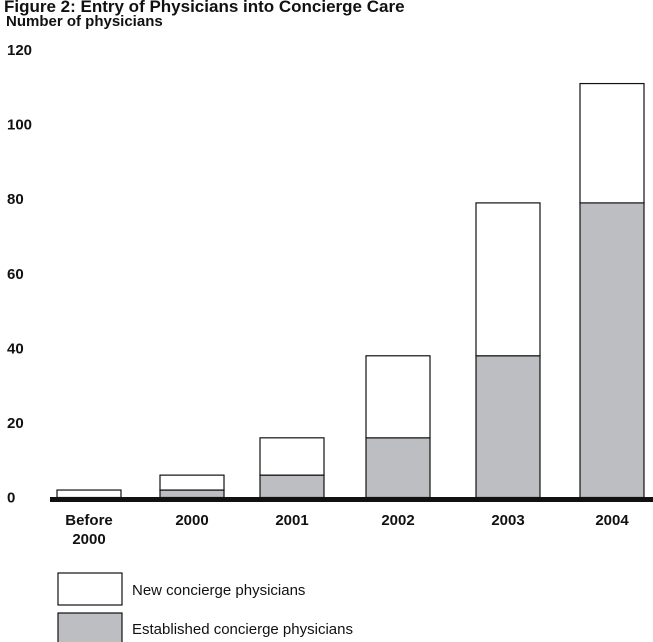 This screenshot has width=653, height=642. What do you see at coordinates (218, 590) in the screenshot?
I see `legend-label-new: New concierge physicians` at bounding box center [218, 590].